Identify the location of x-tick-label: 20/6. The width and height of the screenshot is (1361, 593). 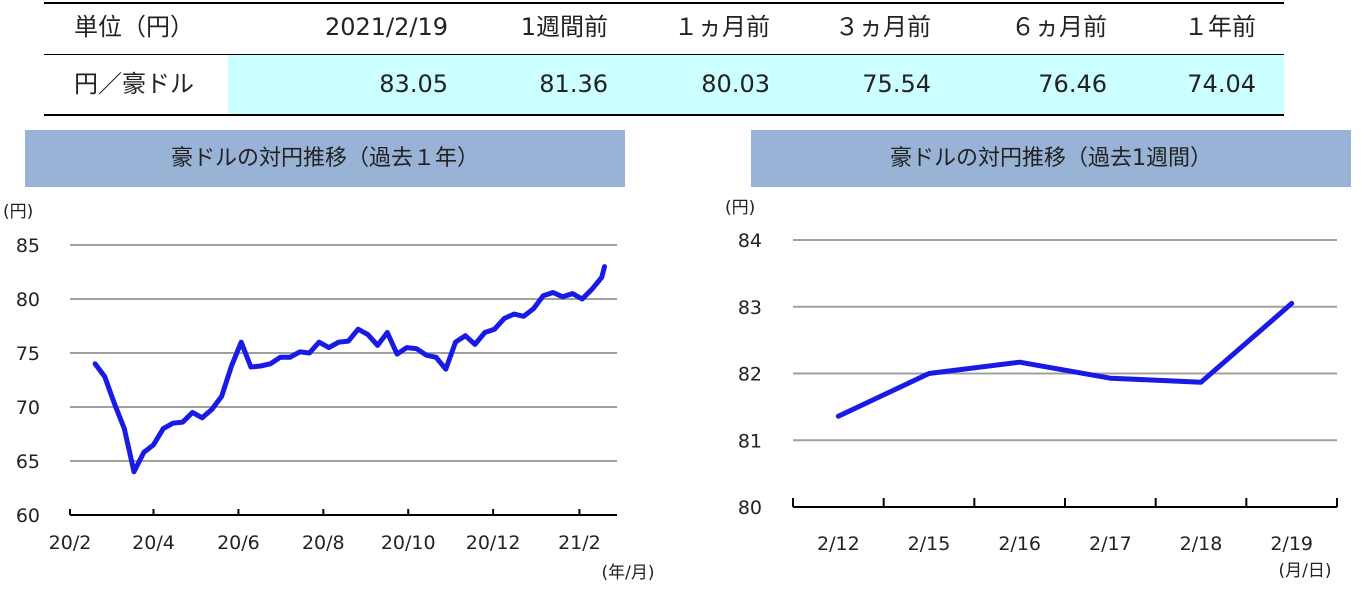
(238, 543).